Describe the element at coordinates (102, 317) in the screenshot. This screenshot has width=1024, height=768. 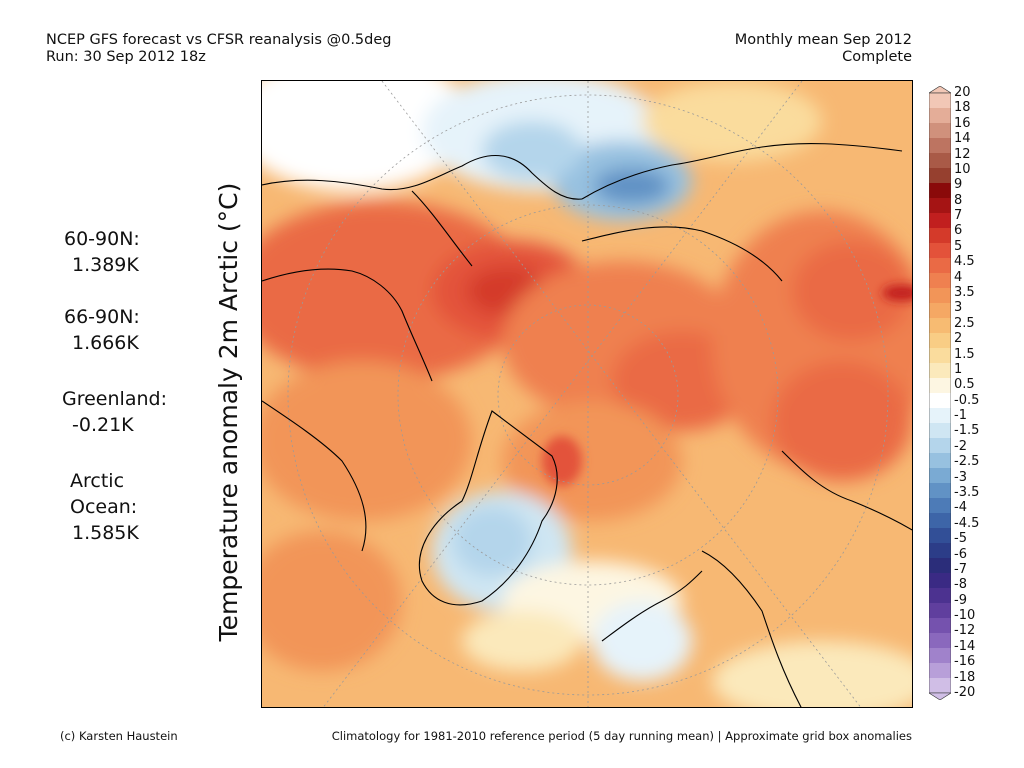
I see `stat-label-66-90n: 66-90N:` at that location.